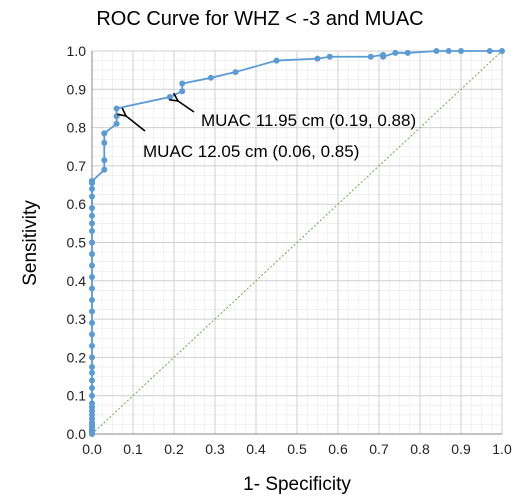 This screenshot has height=500, width=520. What do you see at coordinates (92, 449) in the screenshot?
I see `x-tick-label: 0.0` at bounding box center [92, 449].